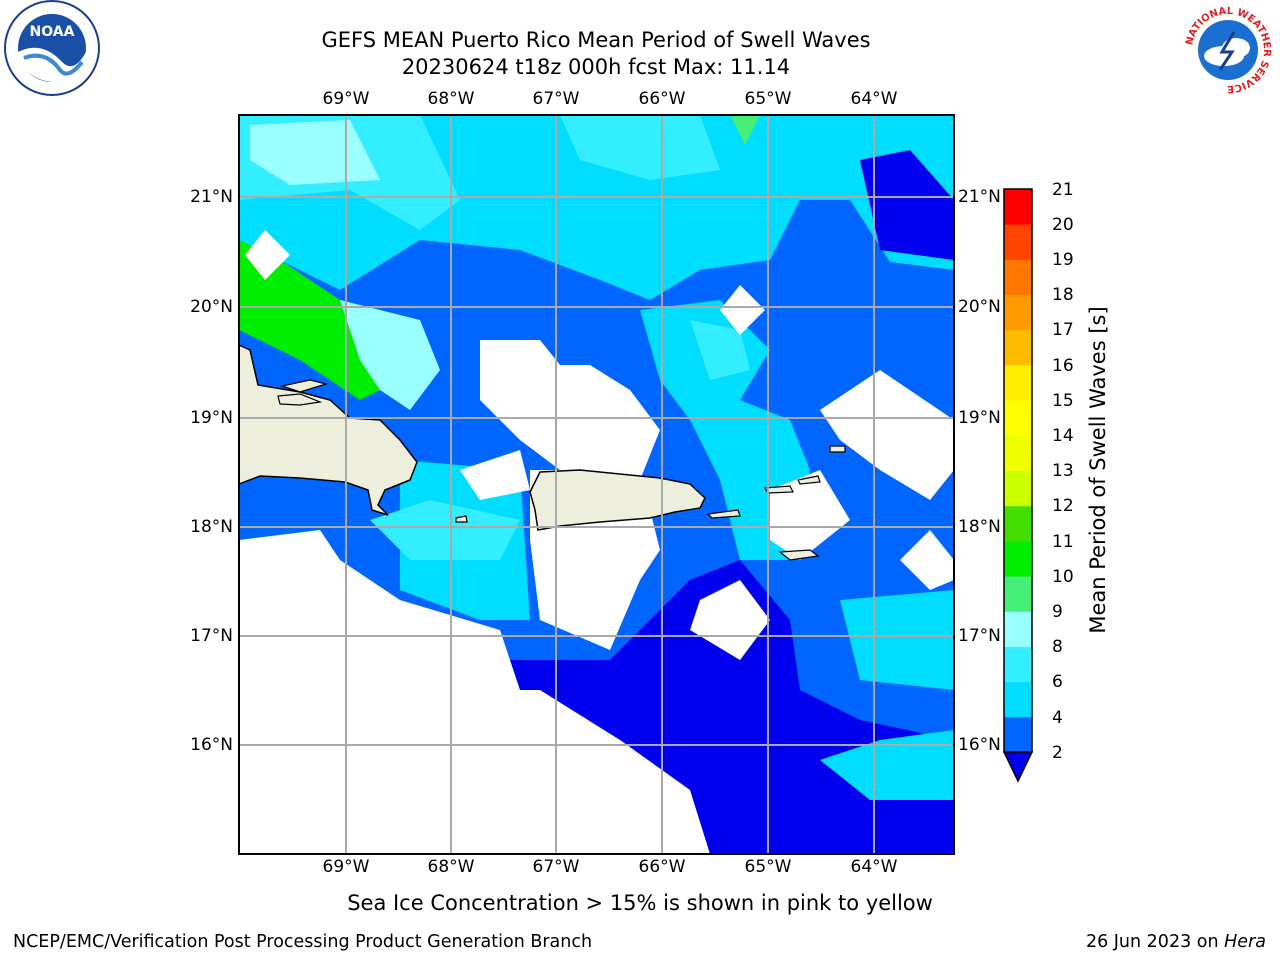  I want to click on lat-label-left: 20°N, so click(211, 307).